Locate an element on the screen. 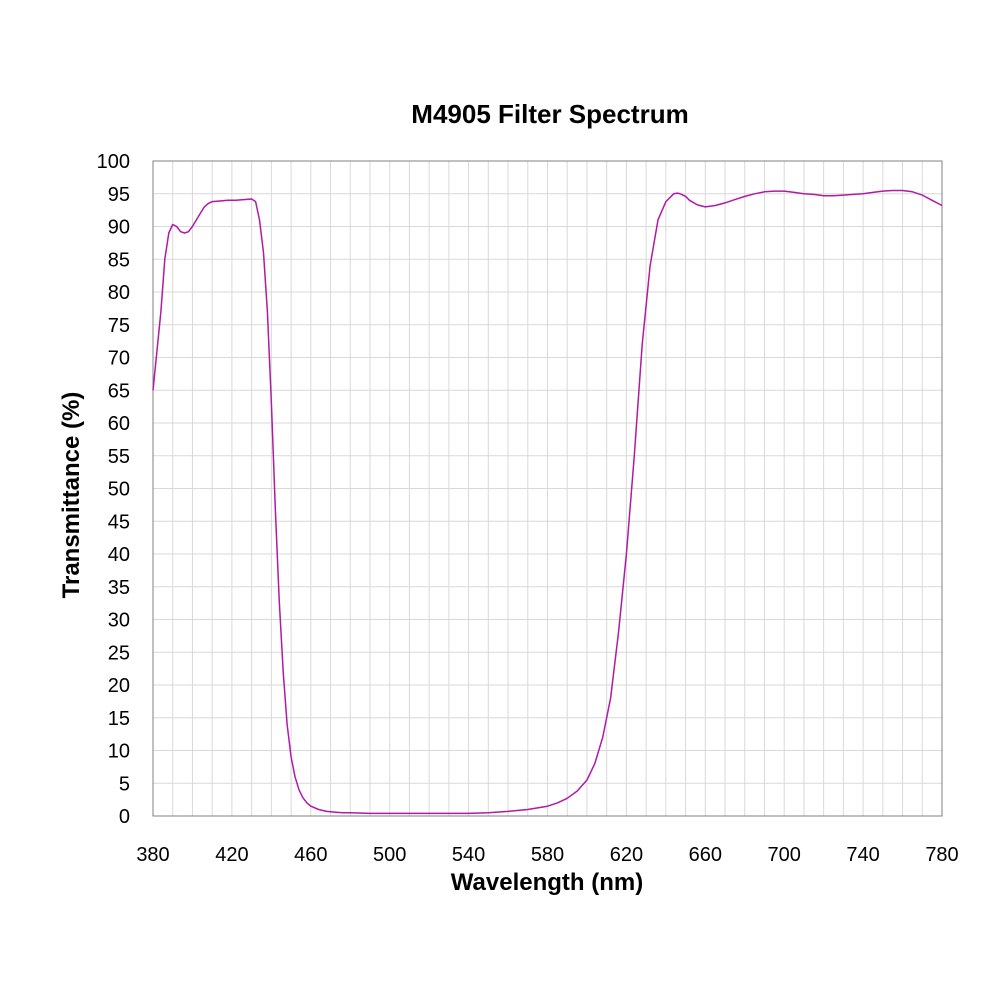 The image size is (1000, 1000). x-tick-label: 580 is located at coordinates (547, 855).